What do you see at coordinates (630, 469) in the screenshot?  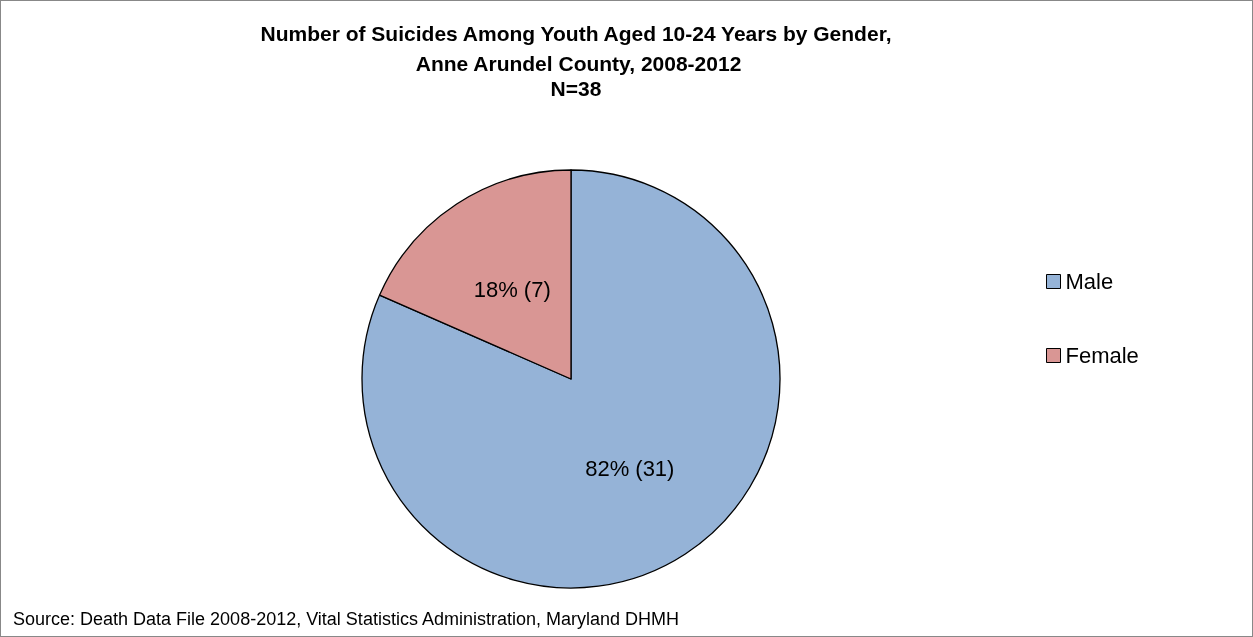 I see `data-label: 82% (31)` at bounding box center [630, 469].